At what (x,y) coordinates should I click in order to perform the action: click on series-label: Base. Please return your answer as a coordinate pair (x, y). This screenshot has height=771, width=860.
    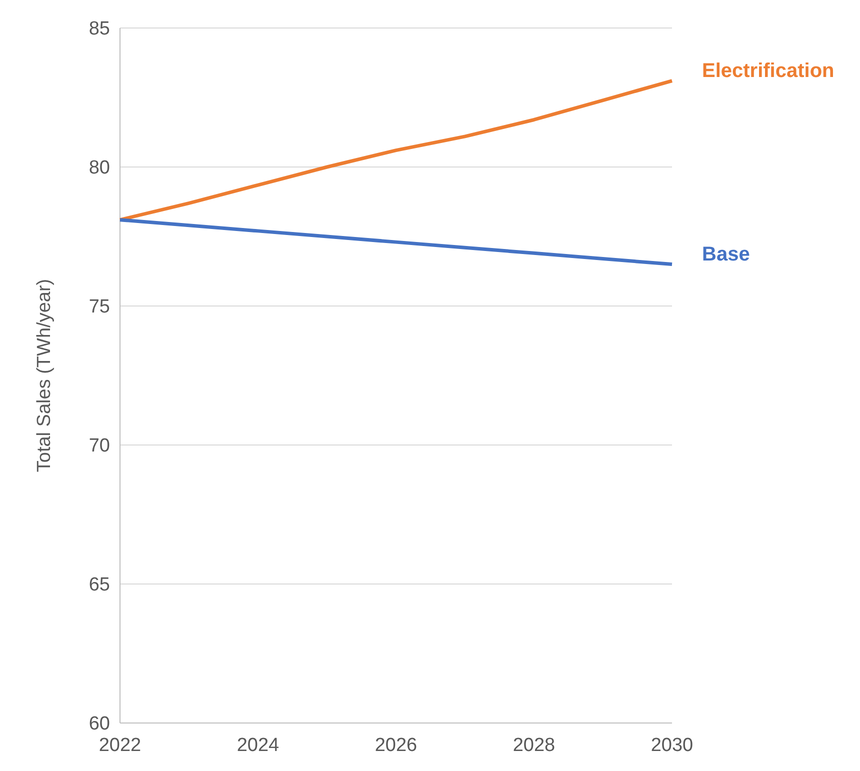
    Looking at the image, I should click on (726, 254).